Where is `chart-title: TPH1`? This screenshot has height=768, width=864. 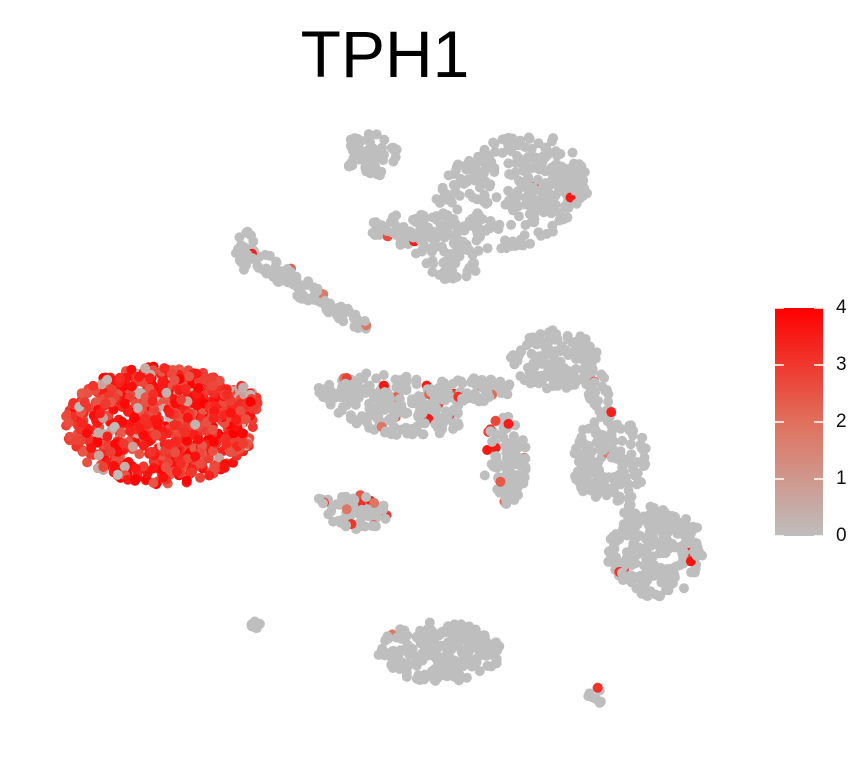
chart-title: TPH1 is located at coordinates (385, 54).